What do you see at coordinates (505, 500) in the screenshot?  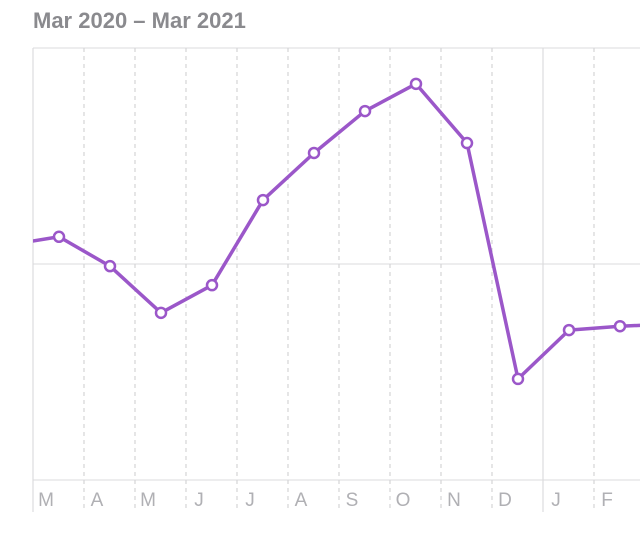 I see `x-tick-label: D` at bounding box center [505, 500].